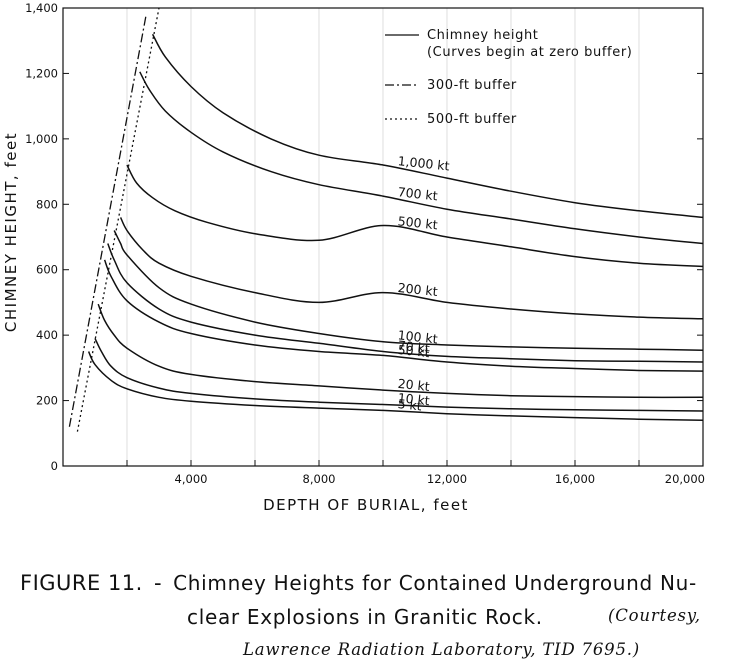 Image resolution: width=731 pixels, height=670 pixels. Describe the element at coordinates (47, 204) in the screenshot. I see `y-tick-label: 800` at that location.